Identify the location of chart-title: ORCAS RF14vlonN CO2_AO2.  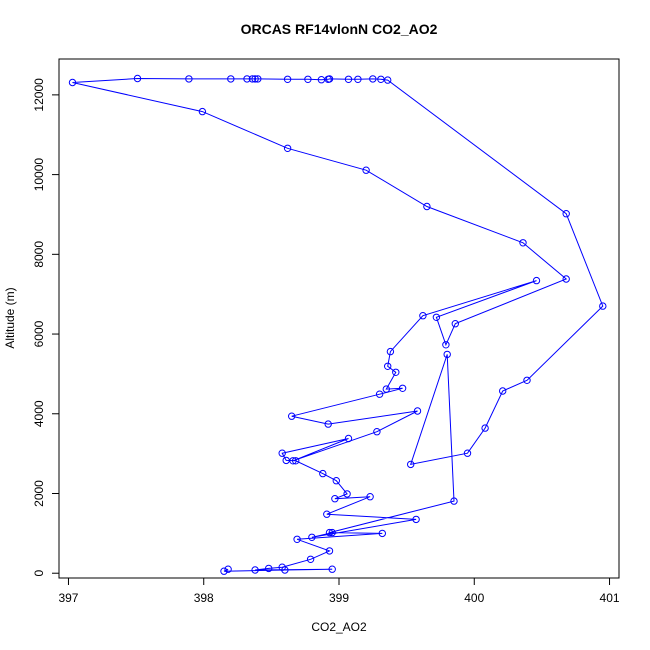
(339, 29).